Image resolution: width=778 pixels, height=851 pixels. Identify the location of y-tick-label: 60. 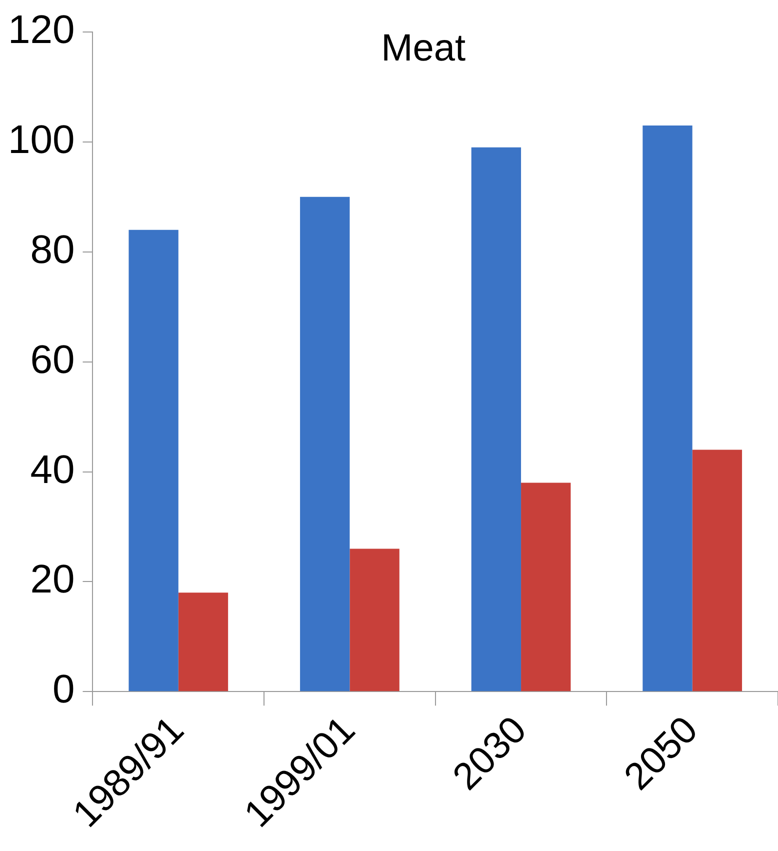
(52, 360).